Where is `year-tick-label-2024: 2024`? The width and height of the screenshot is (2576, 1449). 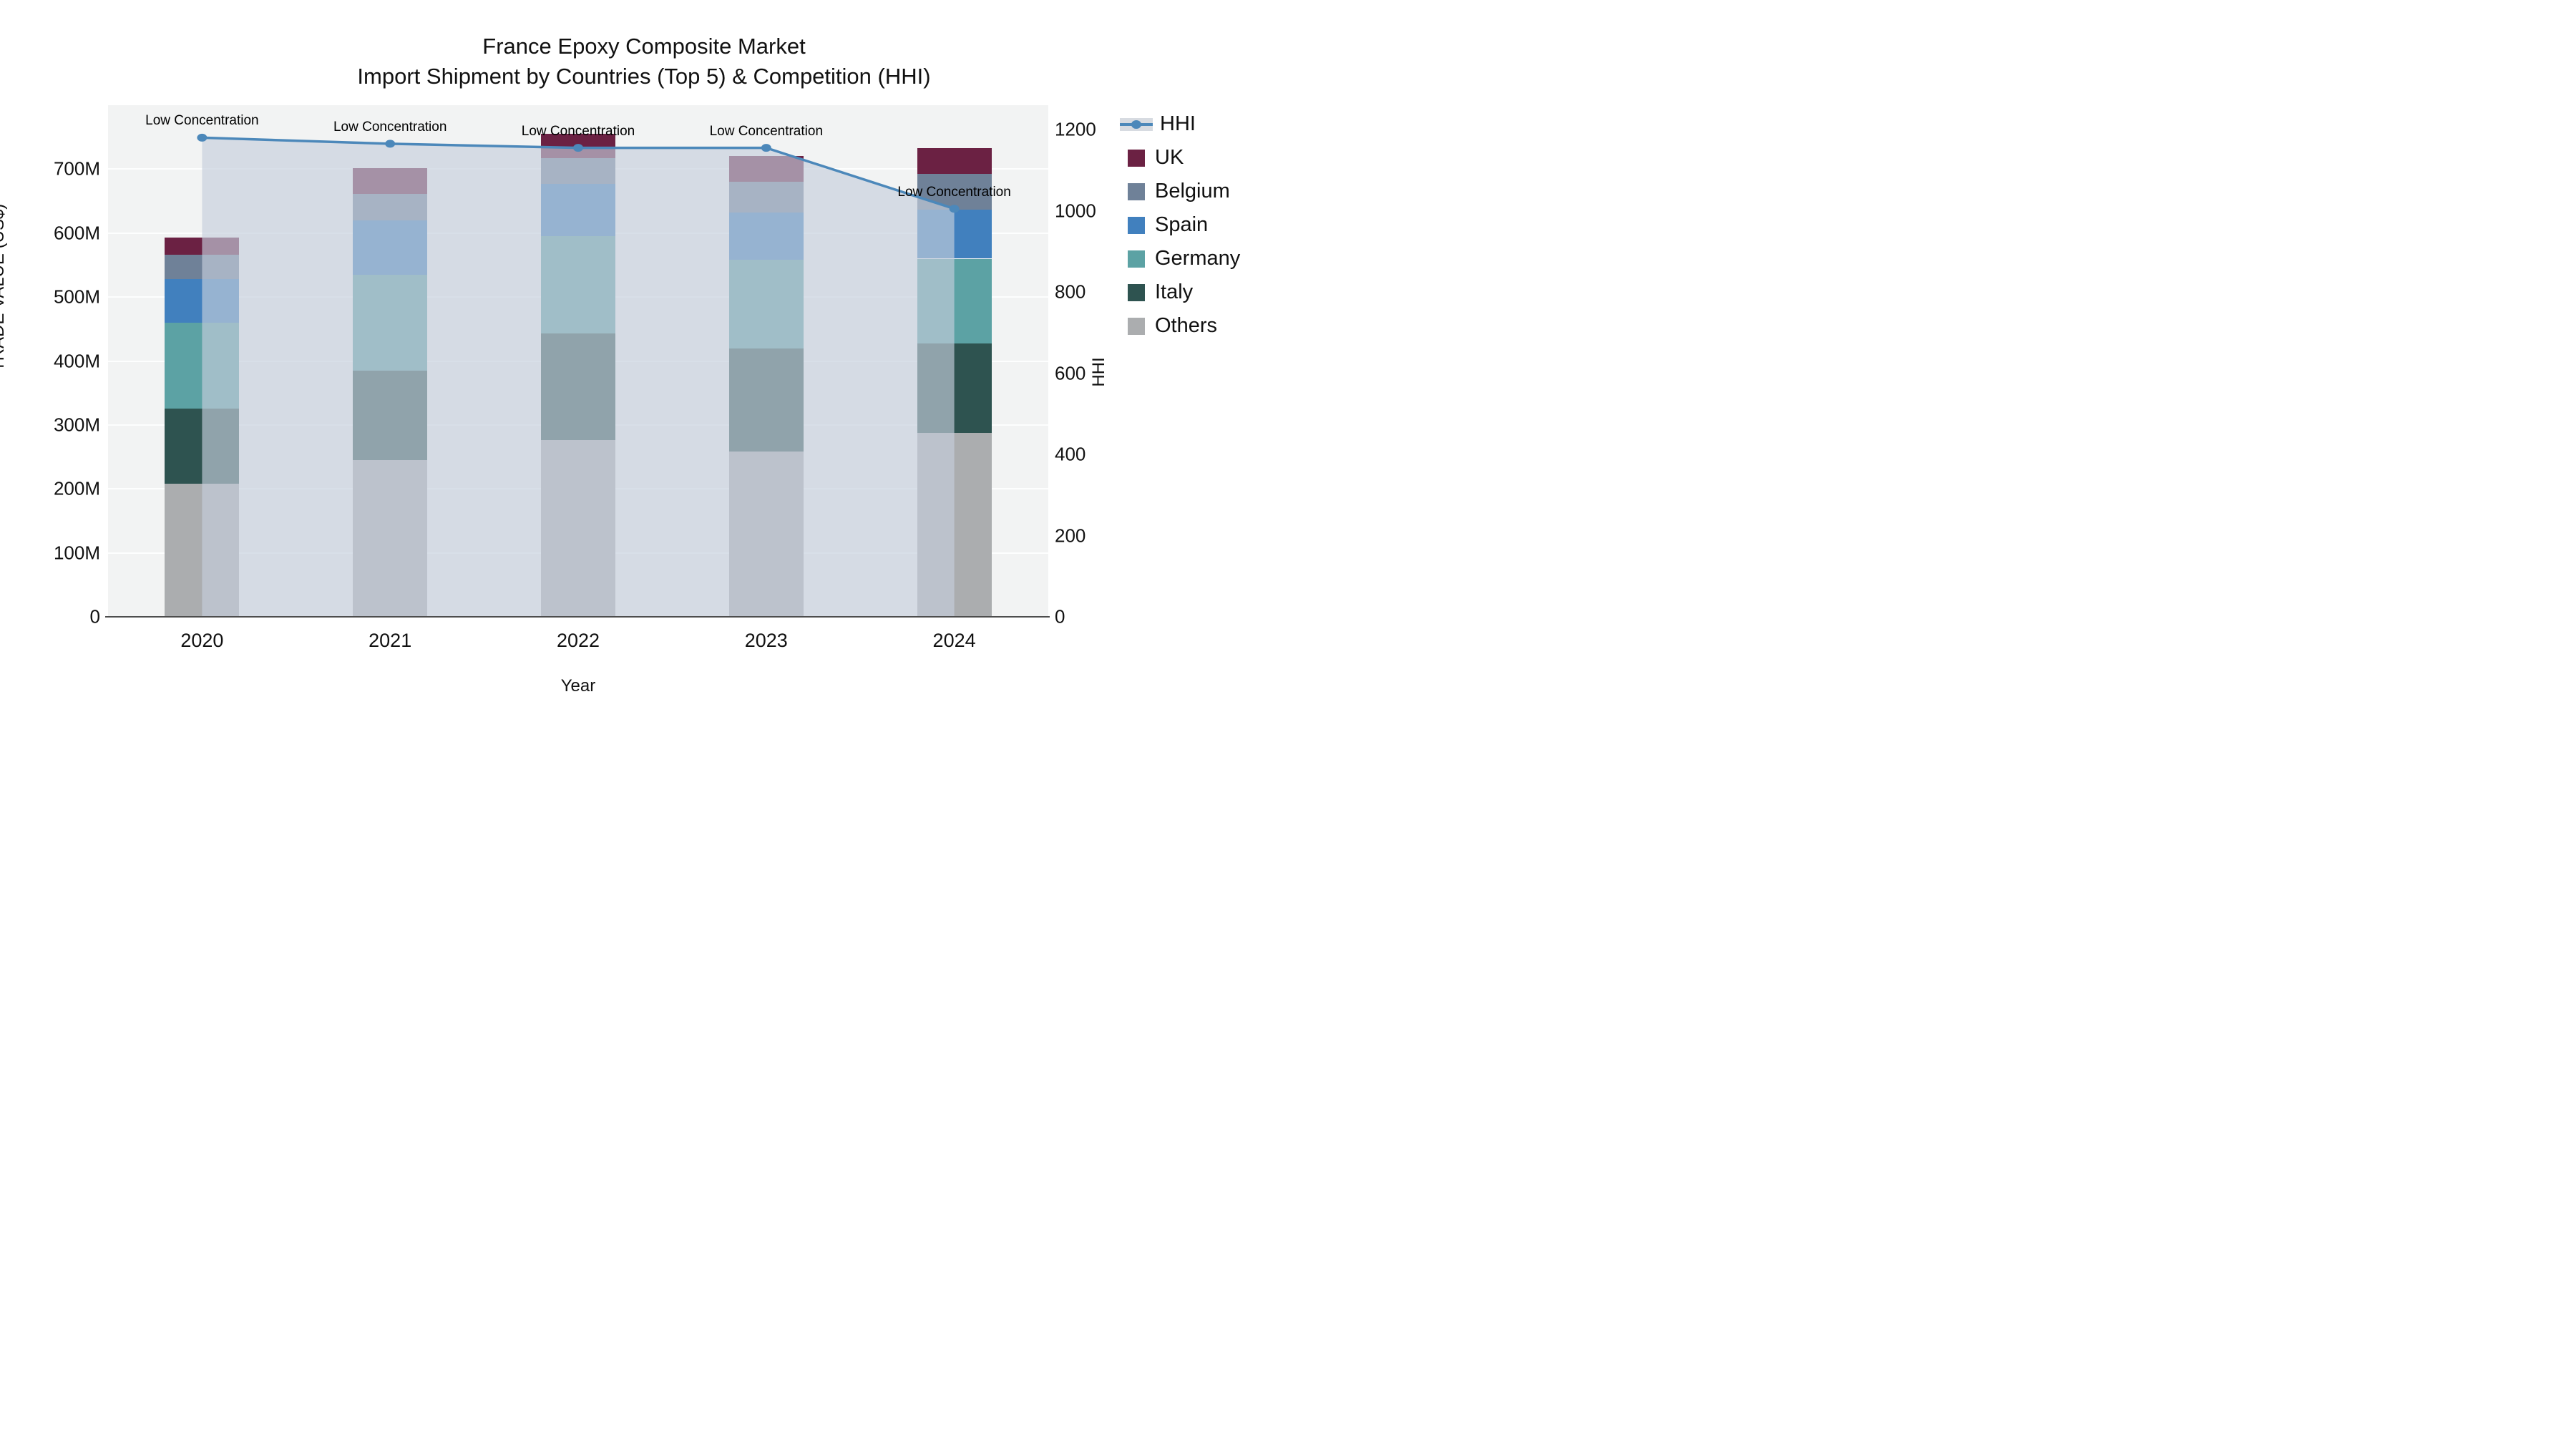 year-tick-label-2024: 2024 is located at coordinates (954, 640).